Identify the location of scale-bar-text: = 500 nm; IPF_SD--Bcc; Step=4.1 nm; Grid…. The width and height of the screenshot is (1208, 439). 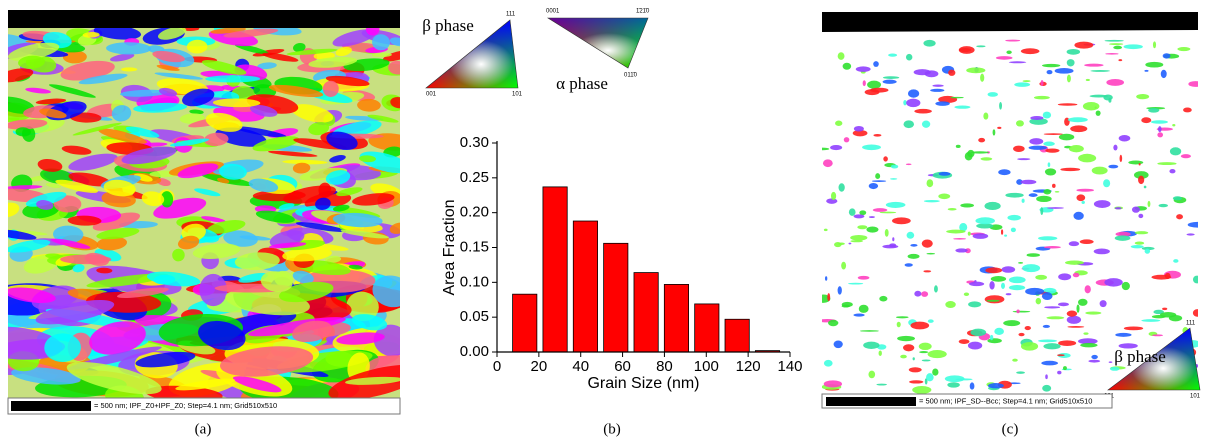
(1005, 400).